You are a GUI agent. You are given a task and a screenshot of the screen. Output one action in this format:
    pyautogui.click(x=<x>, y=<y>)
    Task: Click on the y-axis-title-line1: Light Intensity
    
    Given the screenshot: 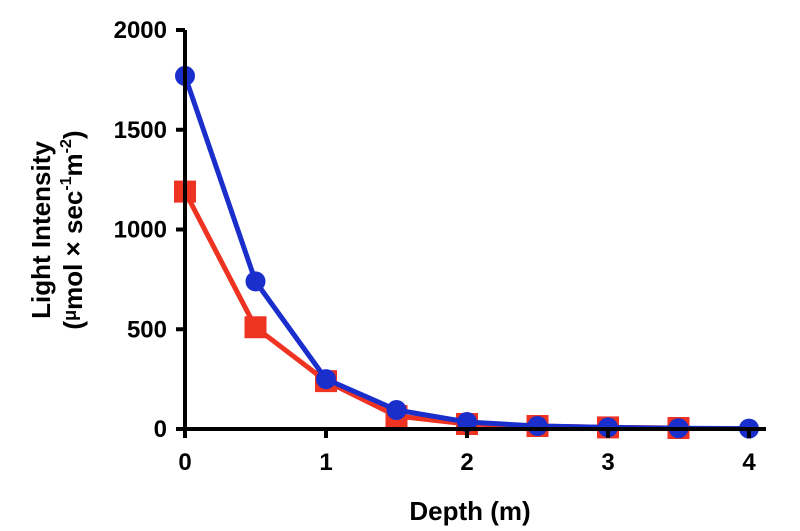 What is the action you would take?
    pyautogui.click(x=41, y=230)
    